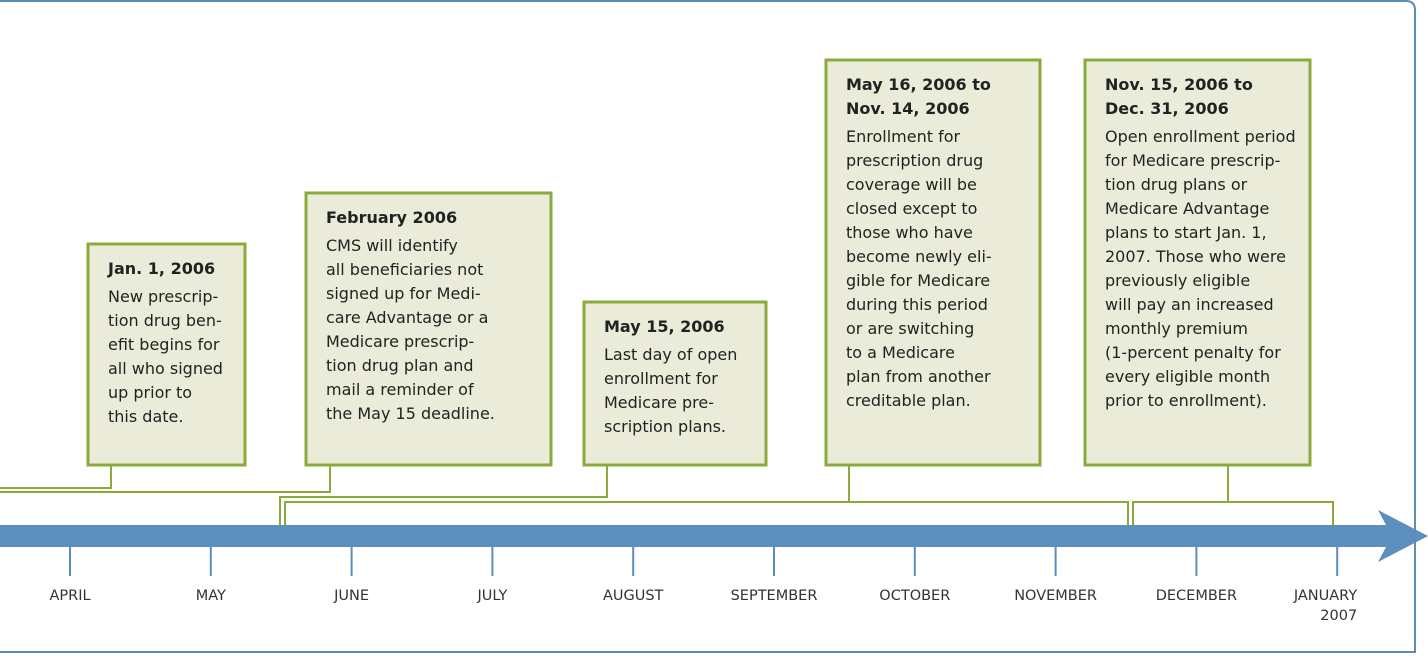 This screenshot has height=661, width=1428. What do you see at coordinates (1176, 328) in the screenshot?
I see `event-text: monthly premium` at bounding box center [1176, 328].